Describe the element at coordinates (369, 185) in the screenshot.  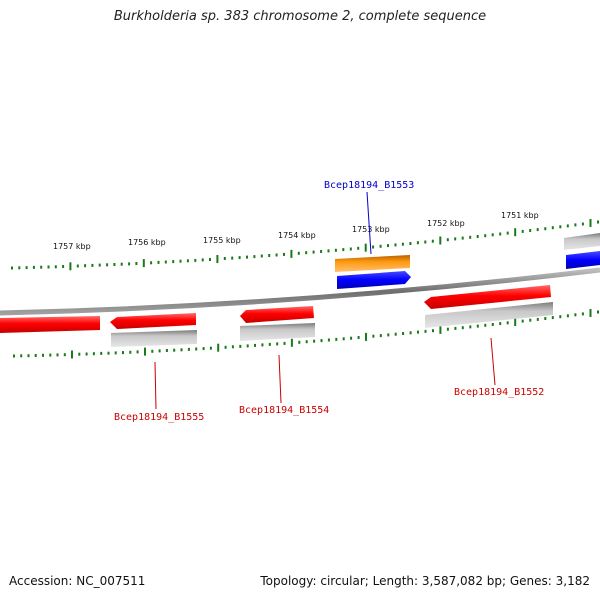
I see `gene-label-b1553: Bcep18194_B1553` at that location.